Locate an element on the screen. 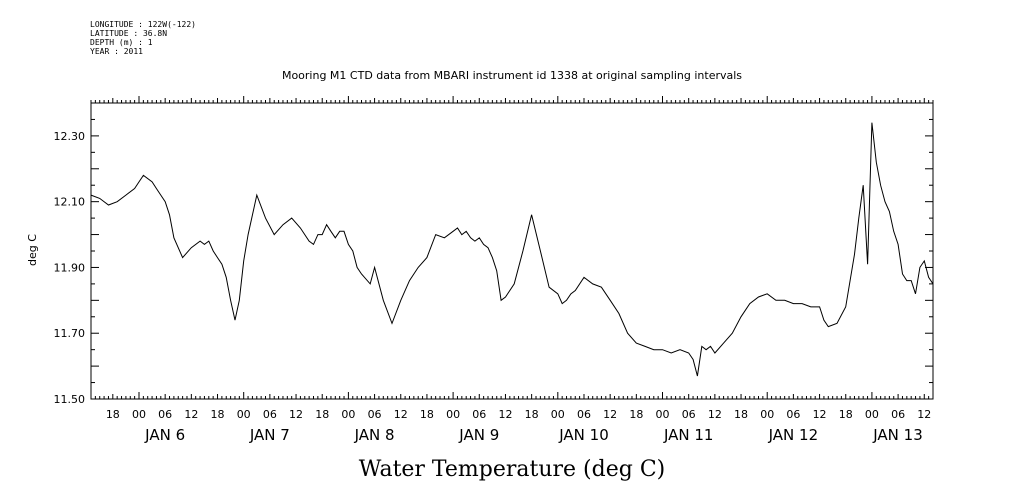  x-day-label: JAN 13 is located at coordinates (897, 435).